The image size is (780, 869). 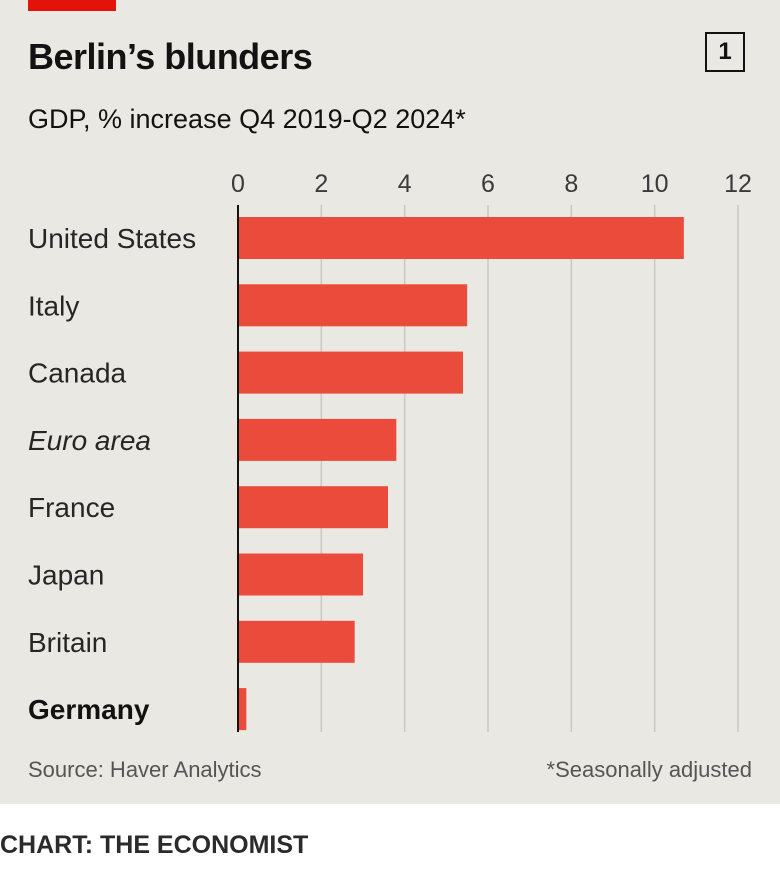 What do you see at coordinates (488, 184) in the screenshot?
I see `x-tick-label: 6` at bounding box center [488, 184].